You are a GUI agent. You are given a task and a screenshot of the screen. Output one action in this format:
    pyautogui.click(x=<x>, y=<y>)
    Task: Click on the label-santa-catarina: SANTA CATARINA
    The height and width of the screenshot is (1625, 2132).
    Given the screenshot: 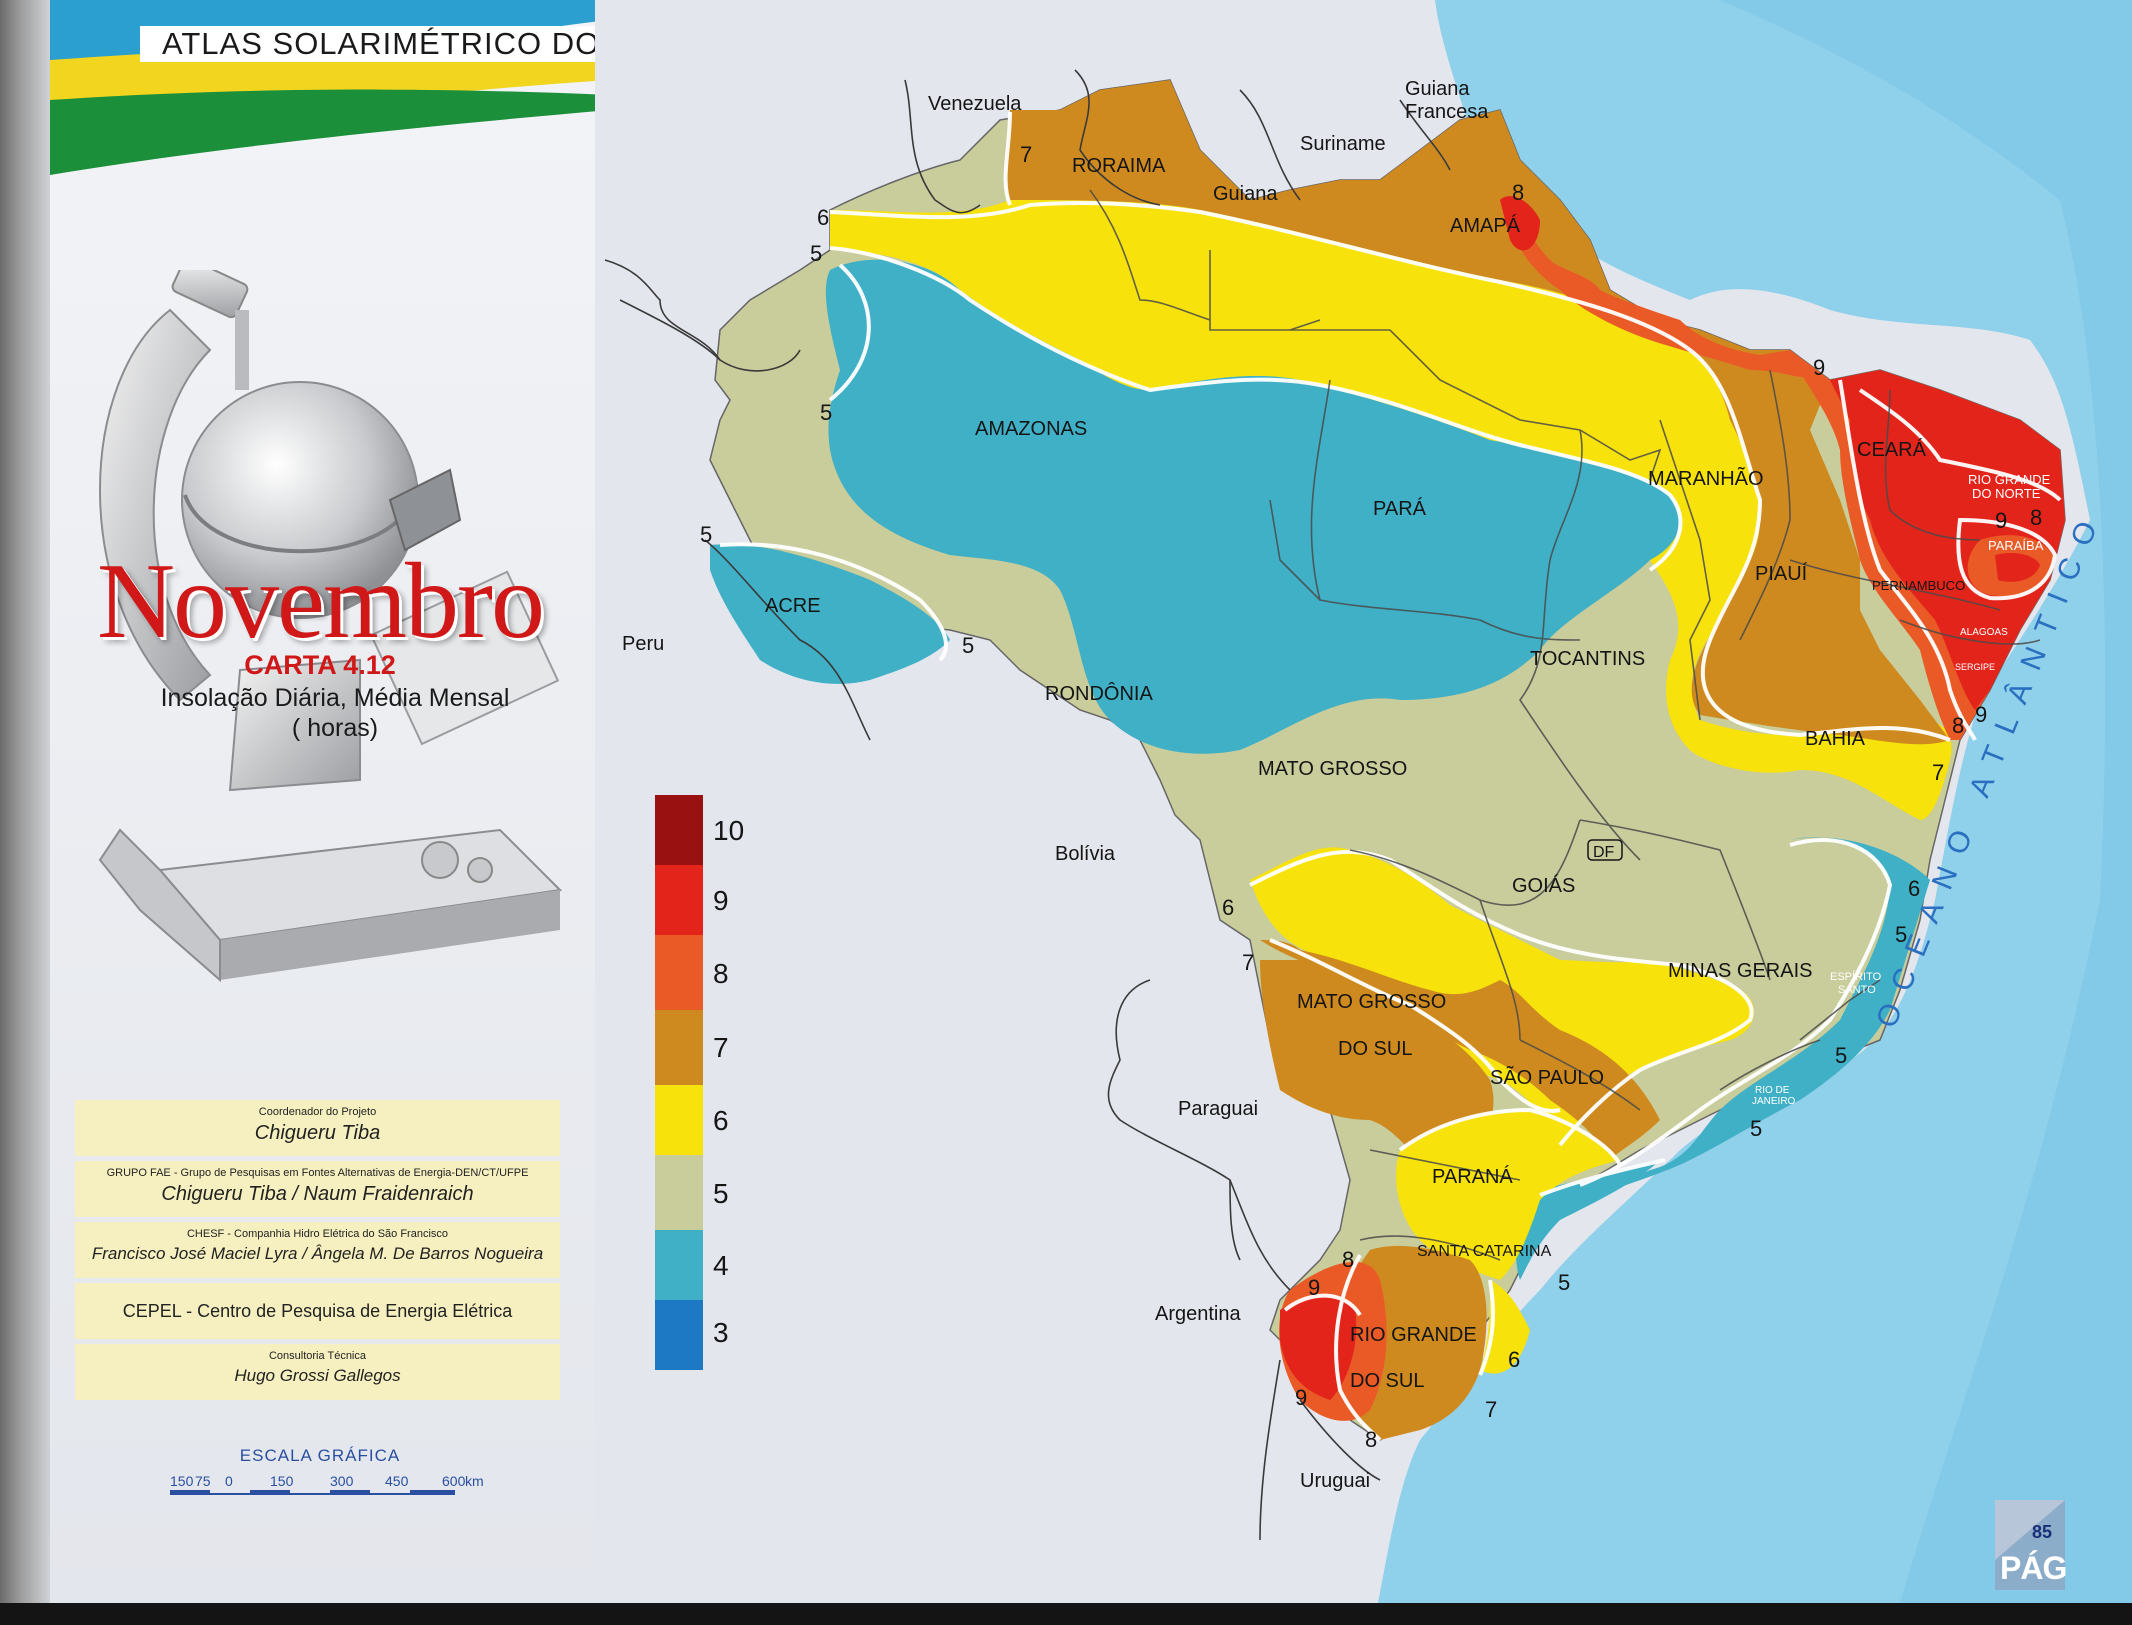 What is the action you would take?
    pyautogui.click(x=1484, y=1251)
    